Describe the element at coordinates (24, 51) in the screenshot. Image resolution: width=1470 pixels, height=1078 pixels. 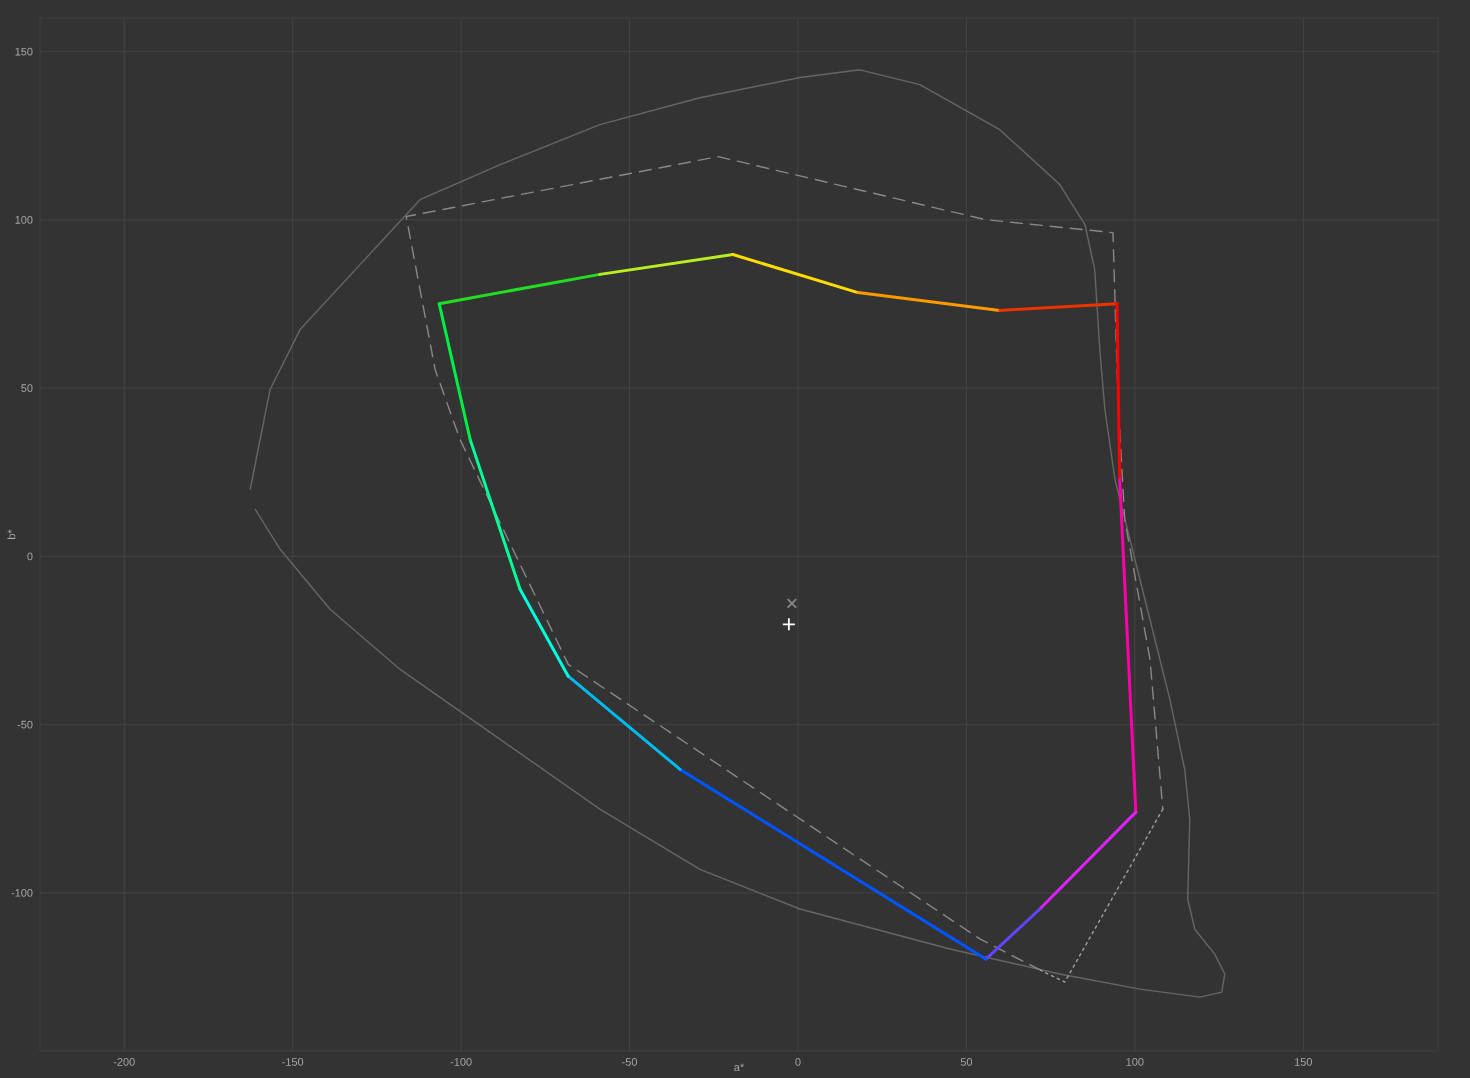
I see `y-tick-label: 150` at that location.